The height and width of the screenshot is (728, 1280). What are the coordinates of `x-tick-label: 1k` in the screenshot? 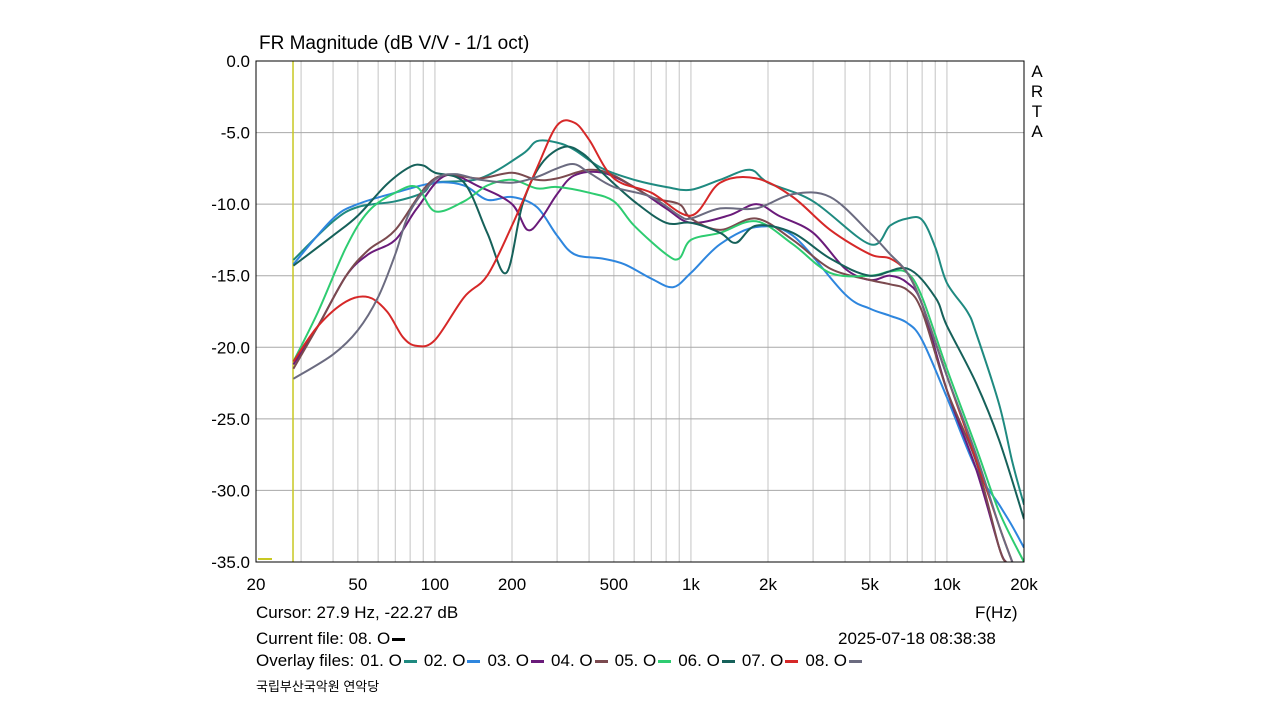 It's located at (691, 584).